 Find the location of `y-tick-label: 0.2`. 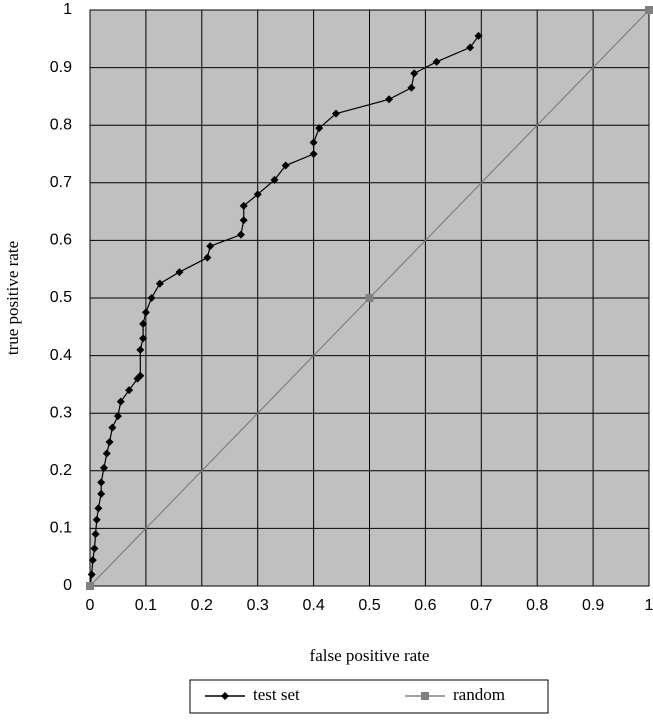

y-tick-label: 0.2 is located at coordinates (61, 470).